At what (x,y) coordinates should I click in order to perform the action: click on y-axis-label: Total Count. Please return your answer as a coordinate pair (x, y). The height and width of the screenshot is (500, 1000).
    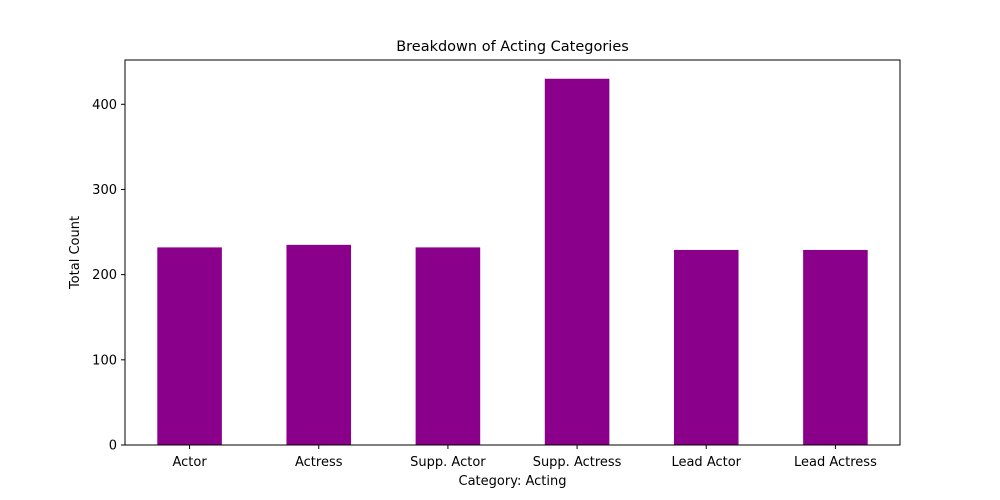
    Looking at the image, I should click on (75, 253).